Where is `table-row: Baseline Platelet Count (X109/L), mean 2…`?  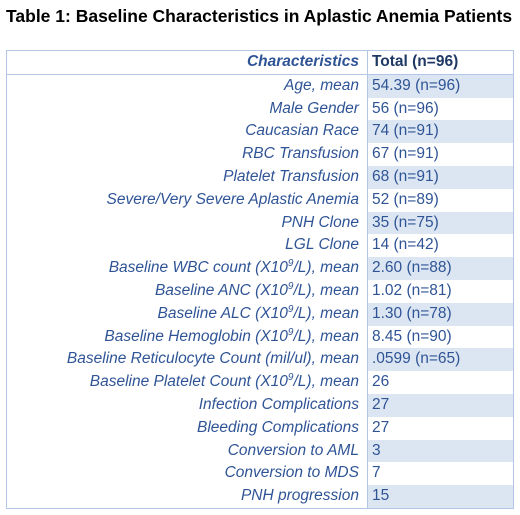
table-row: Baseline Platelet Count (X109/L), mean 2… is located at coordinates (260, 382).